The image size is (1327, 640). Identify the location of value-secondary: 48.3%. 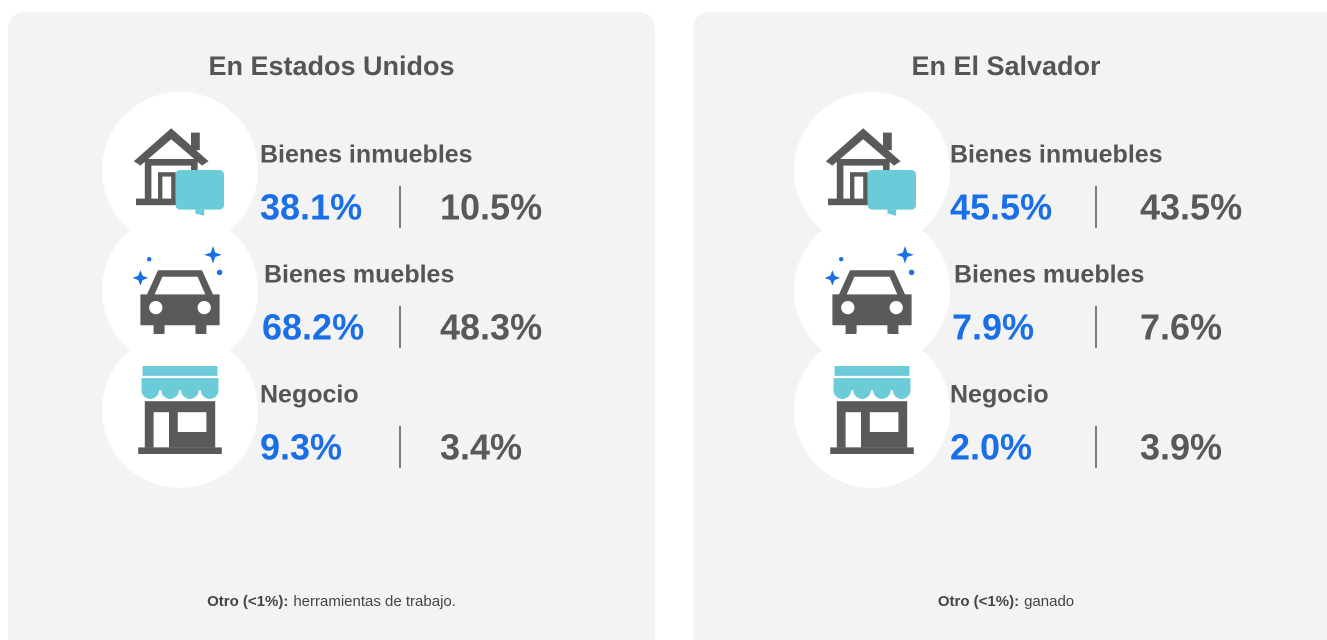
(491, 327).